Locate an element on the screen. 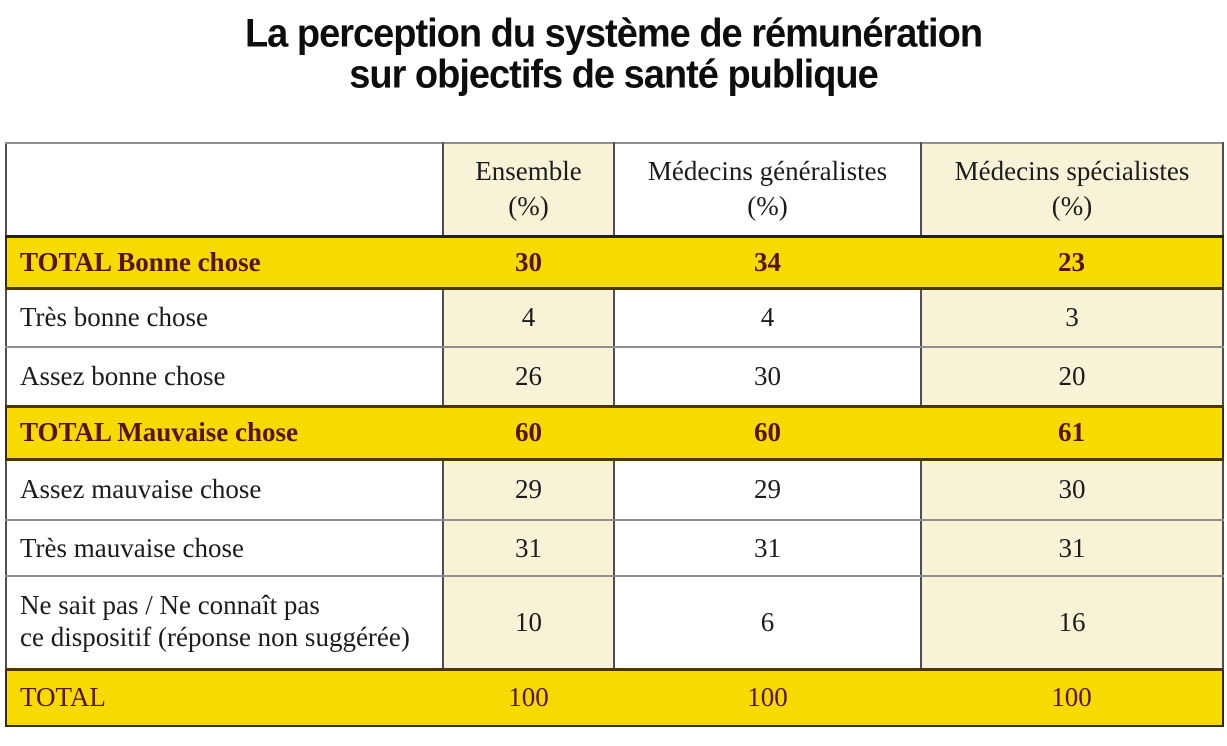 The image size is (1227, 746). row-label: Très mauvaise chose is located at coordinates (224, 548).